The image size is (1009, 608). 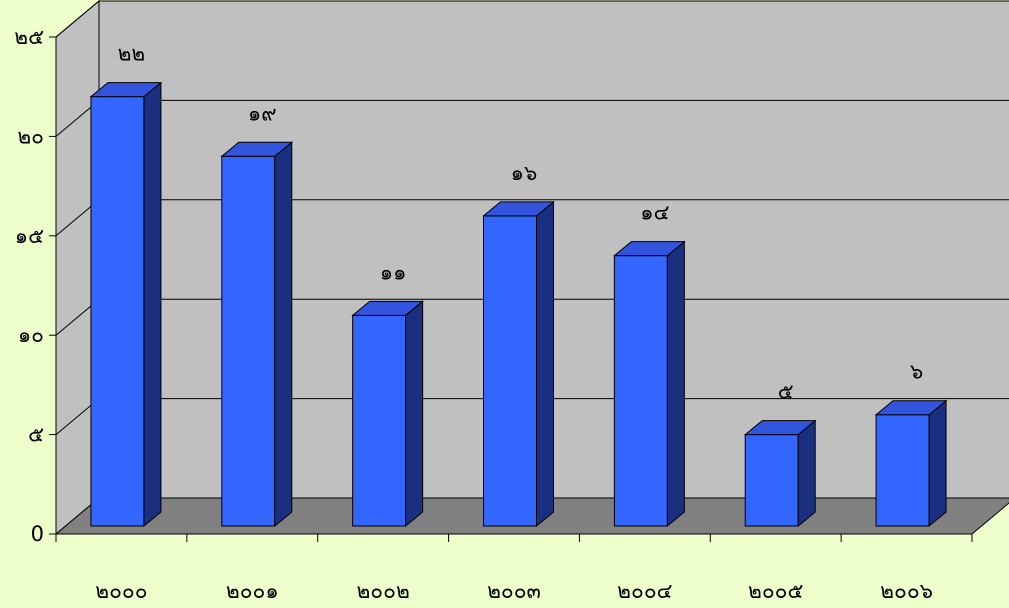 I want to click on y-tick-label: 0, so click(x=37, y=534).